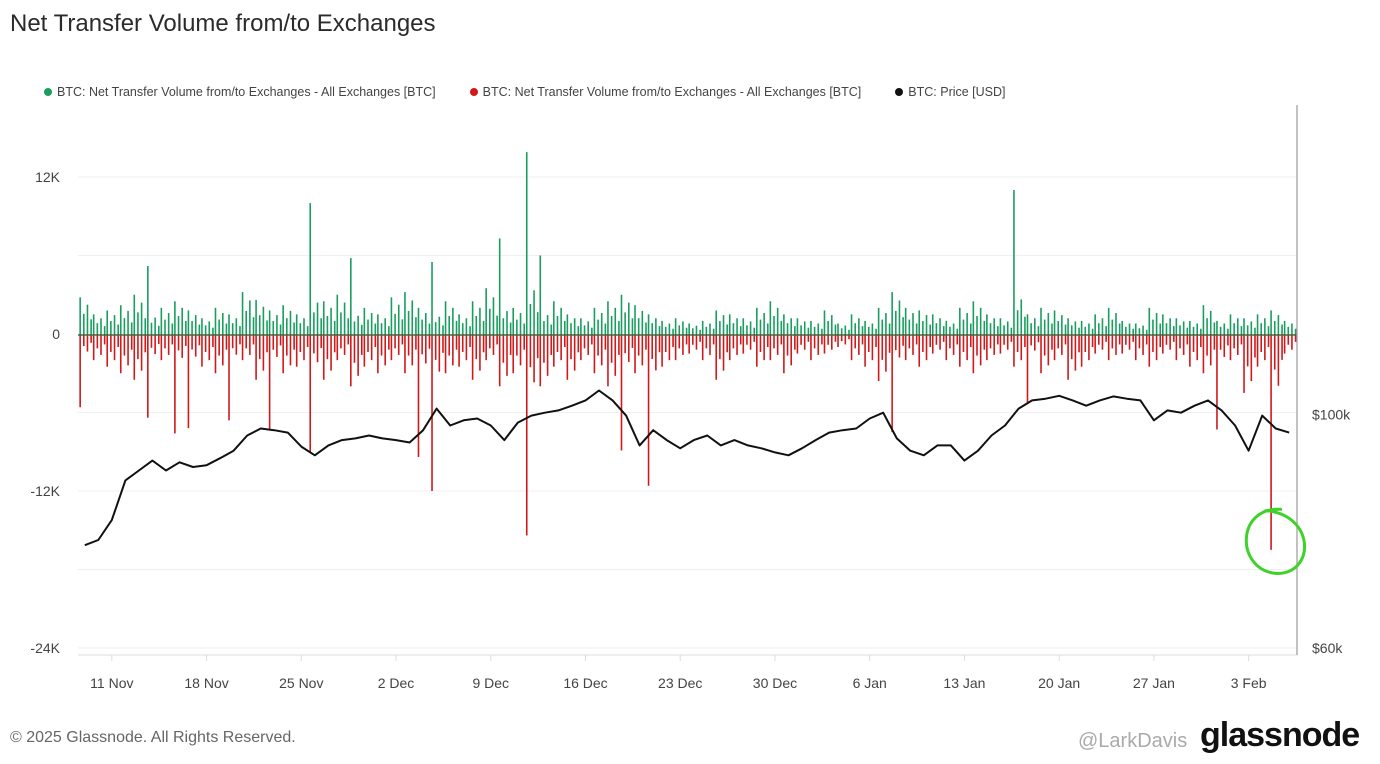  I want to click on legend-item-price: BTC: Price [USD], so click(950, 92).